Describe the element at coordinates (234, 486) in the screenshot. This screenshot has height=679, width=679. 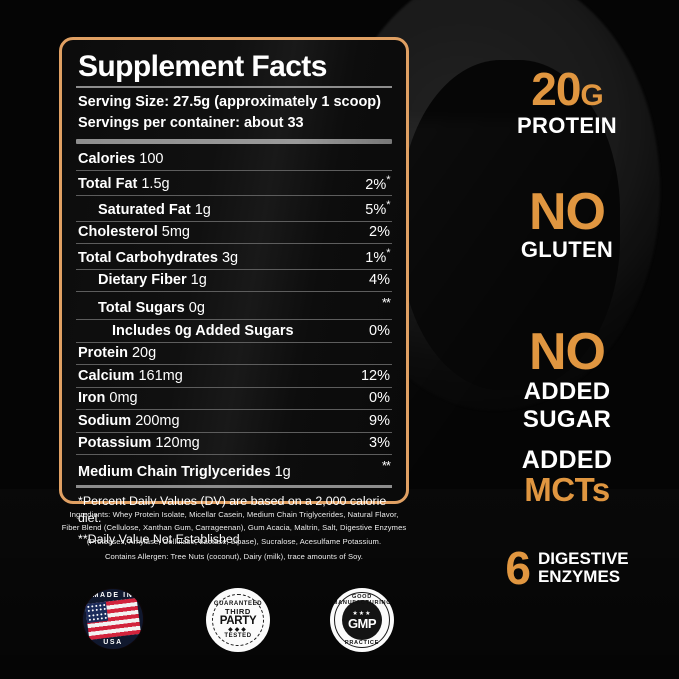
I see `divider-before-footnotes` at that location.